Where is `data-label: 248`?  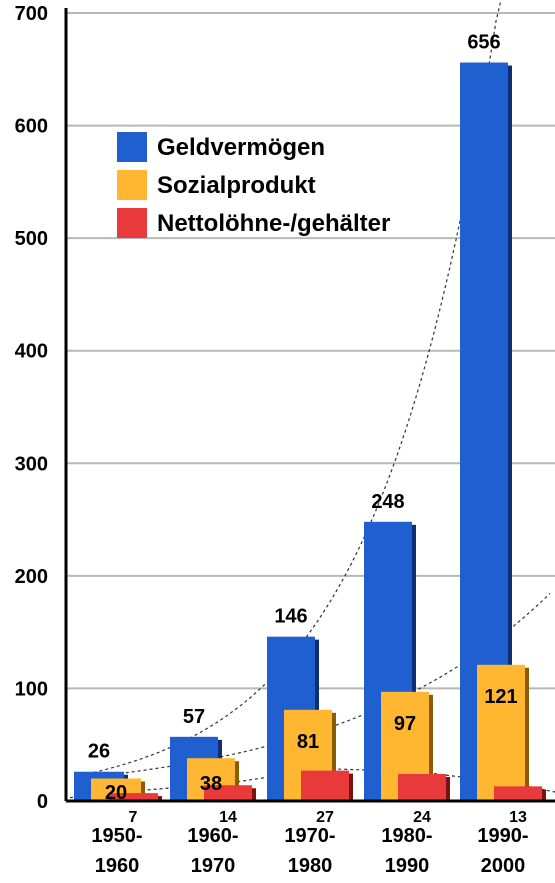
data-label: 248 is located at coordinates (387, 502).